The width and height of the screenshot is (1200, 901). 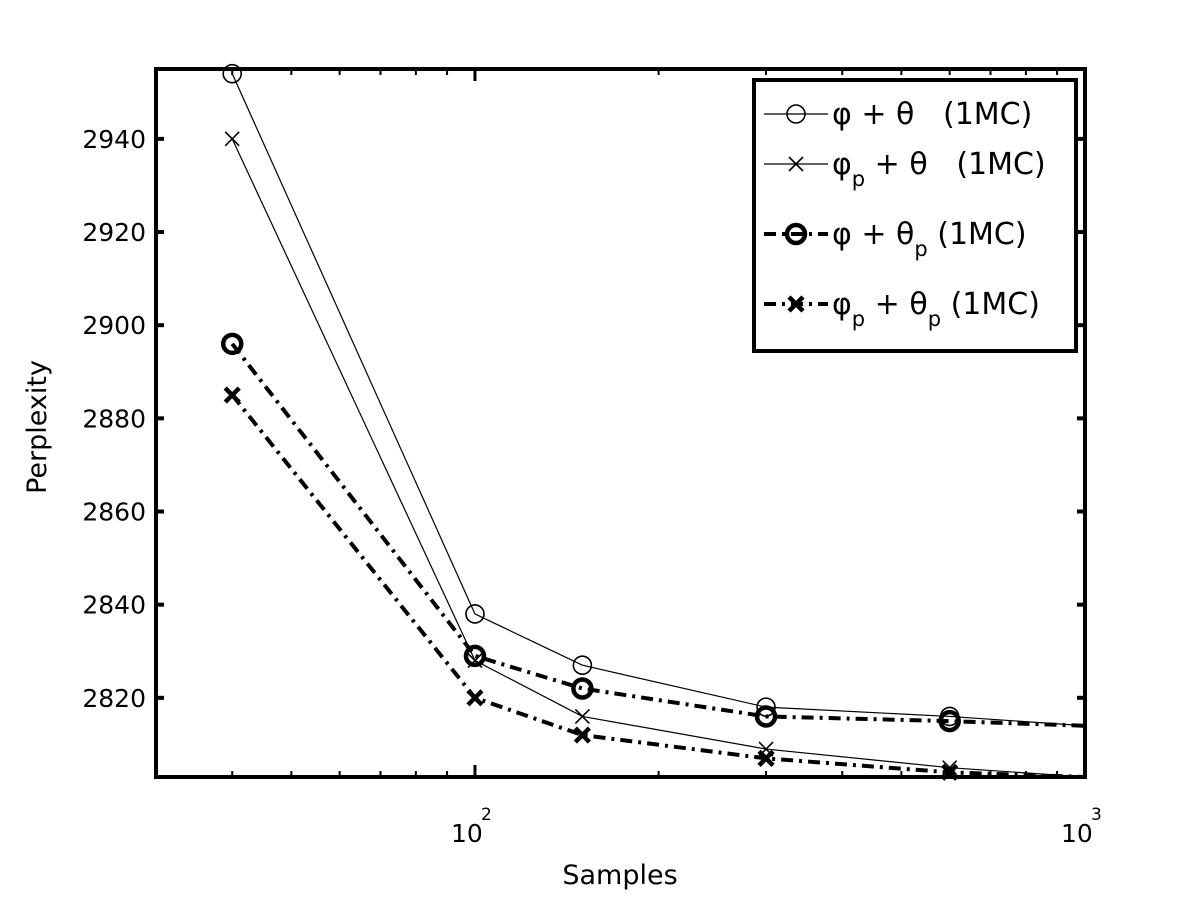 What do you see at coordinates (619, 875) in the screenshot?
I see `x-axis-label: Samples` at bounding box center [619, 875].